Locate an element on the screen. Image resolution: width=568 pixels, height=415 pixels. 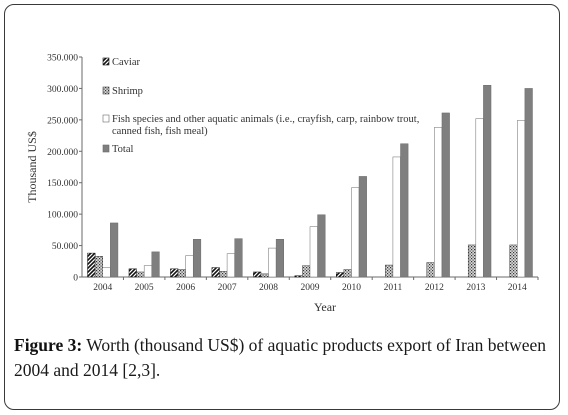
legend-label: Caviar is located at coordinates (126, 62).